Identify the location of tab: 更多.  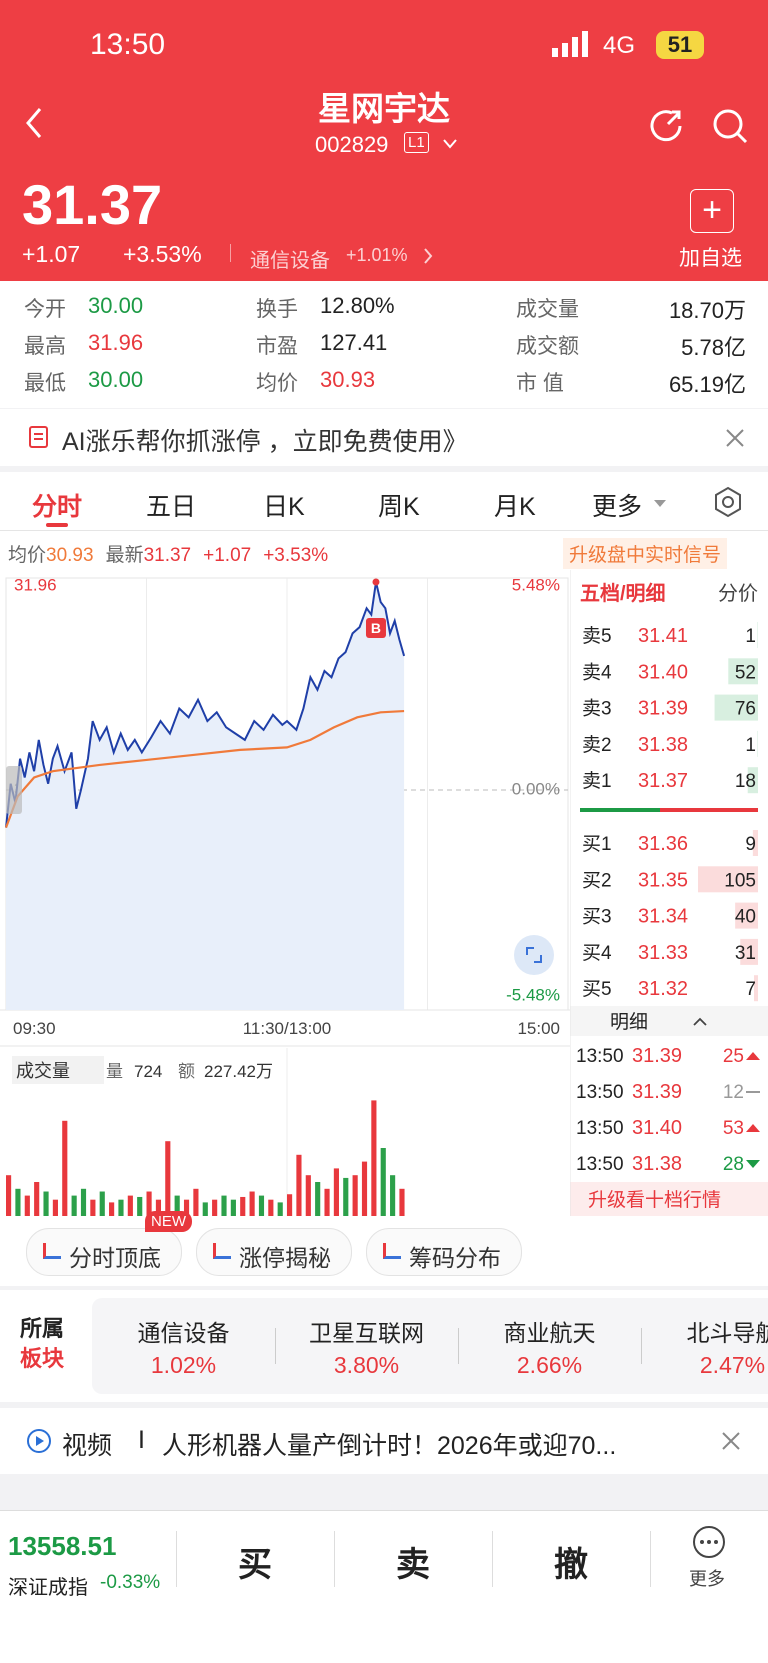
(617, 507).